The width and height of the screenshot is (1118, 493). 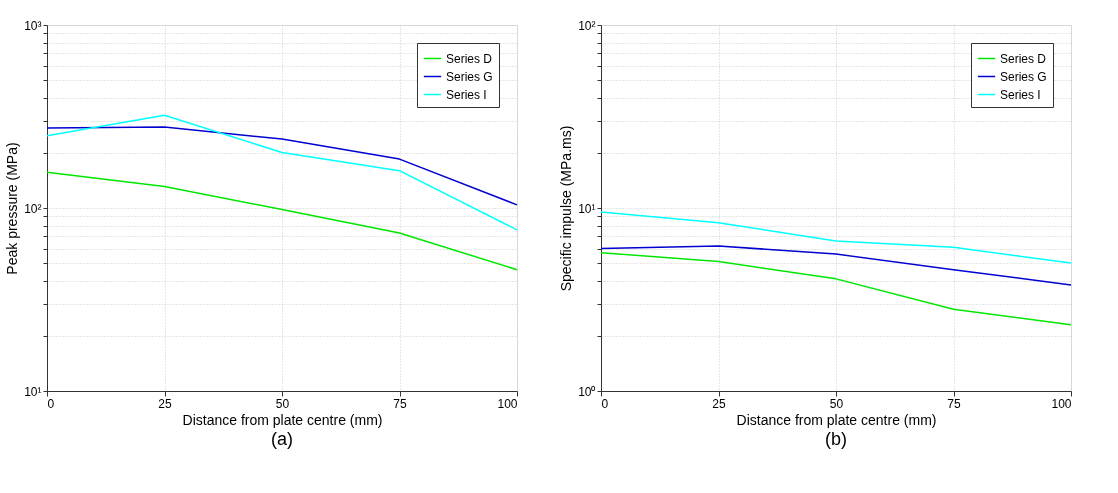 I want to click on y-axis-title: Peak pressure (MPa), so click(x=12, y=208).